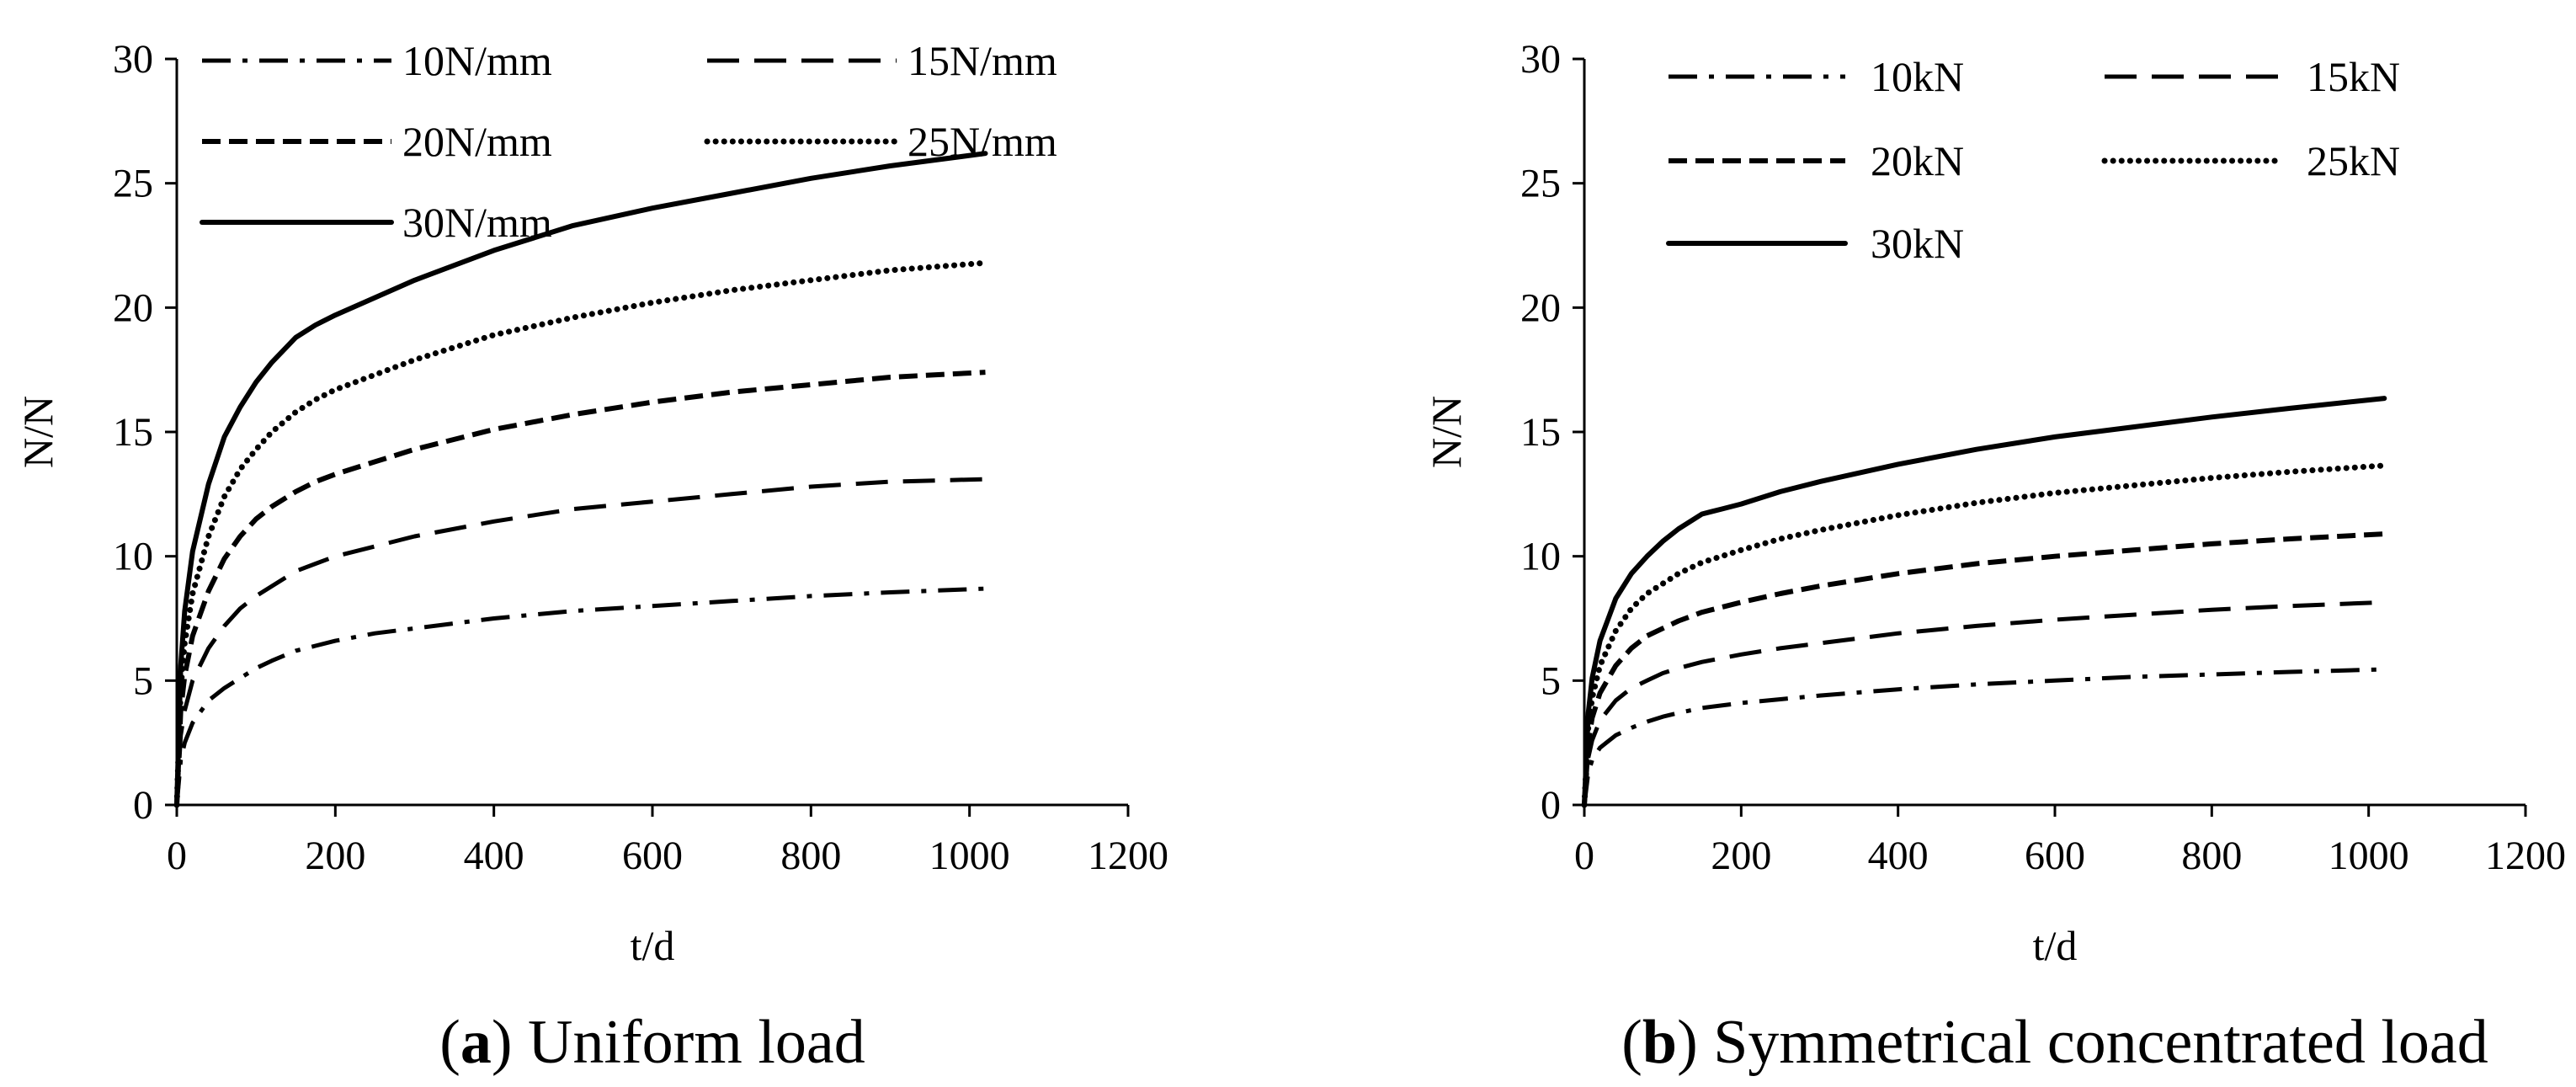 The width and height of the screenshot is (2576, 1087). I want to click on legend-label: 30N/mm, so click(477, 222).